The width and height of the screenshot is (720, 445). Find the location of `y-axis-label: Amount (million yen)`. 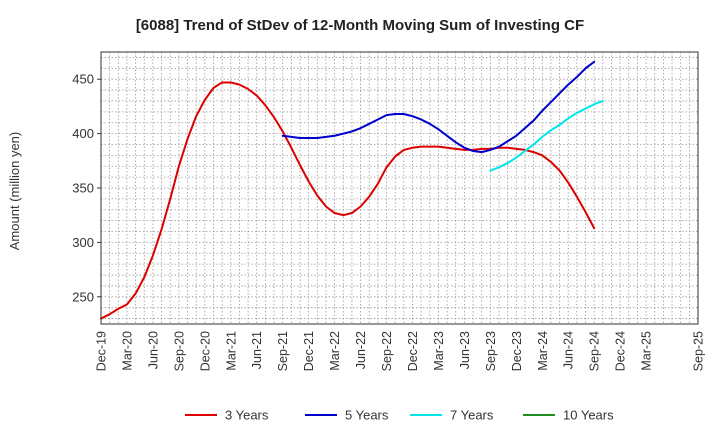

y-axis-label: Amount (million yen) is located at coordinates (14, 191).